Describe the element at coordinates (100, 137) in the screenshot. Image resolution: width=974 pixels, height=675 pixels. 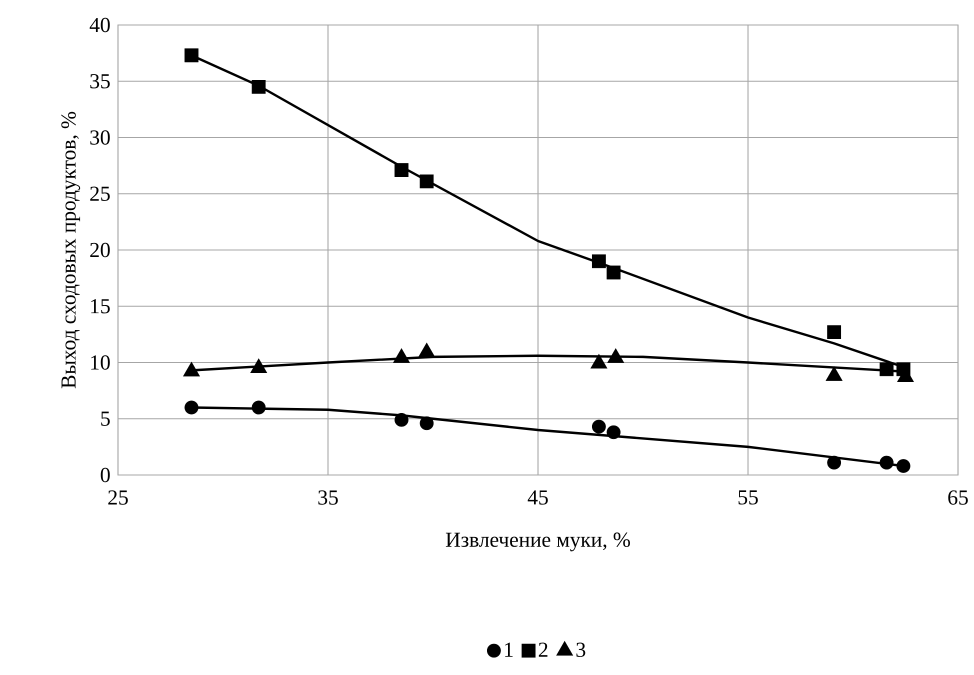
I see `y-tick-label: 30` at that location.